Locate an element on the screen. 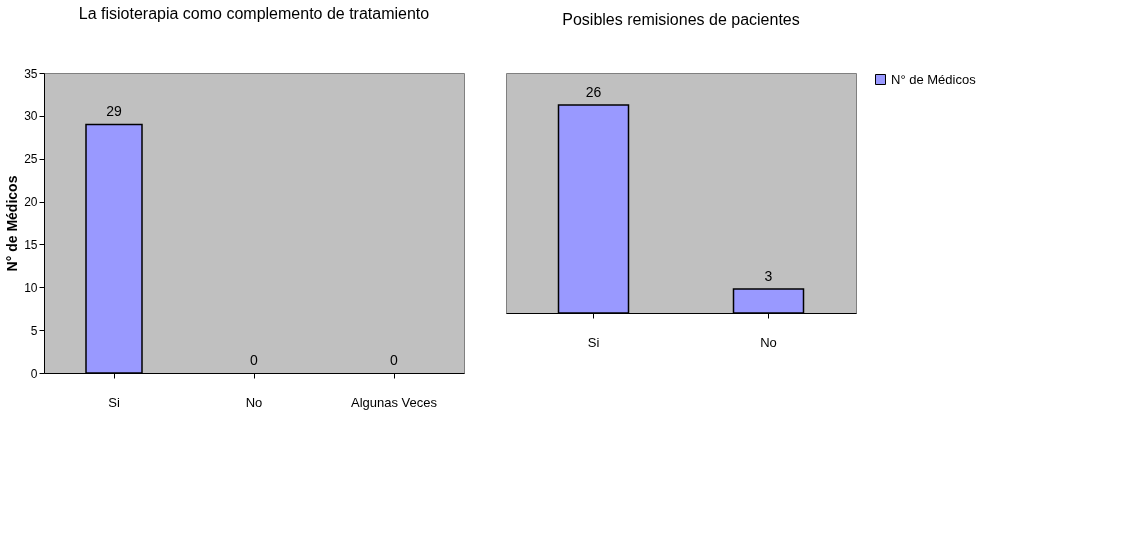 The height and width of the screenshot is (533, 1141). legend-label: N° de Médicos is located at coordinates (934, 79).